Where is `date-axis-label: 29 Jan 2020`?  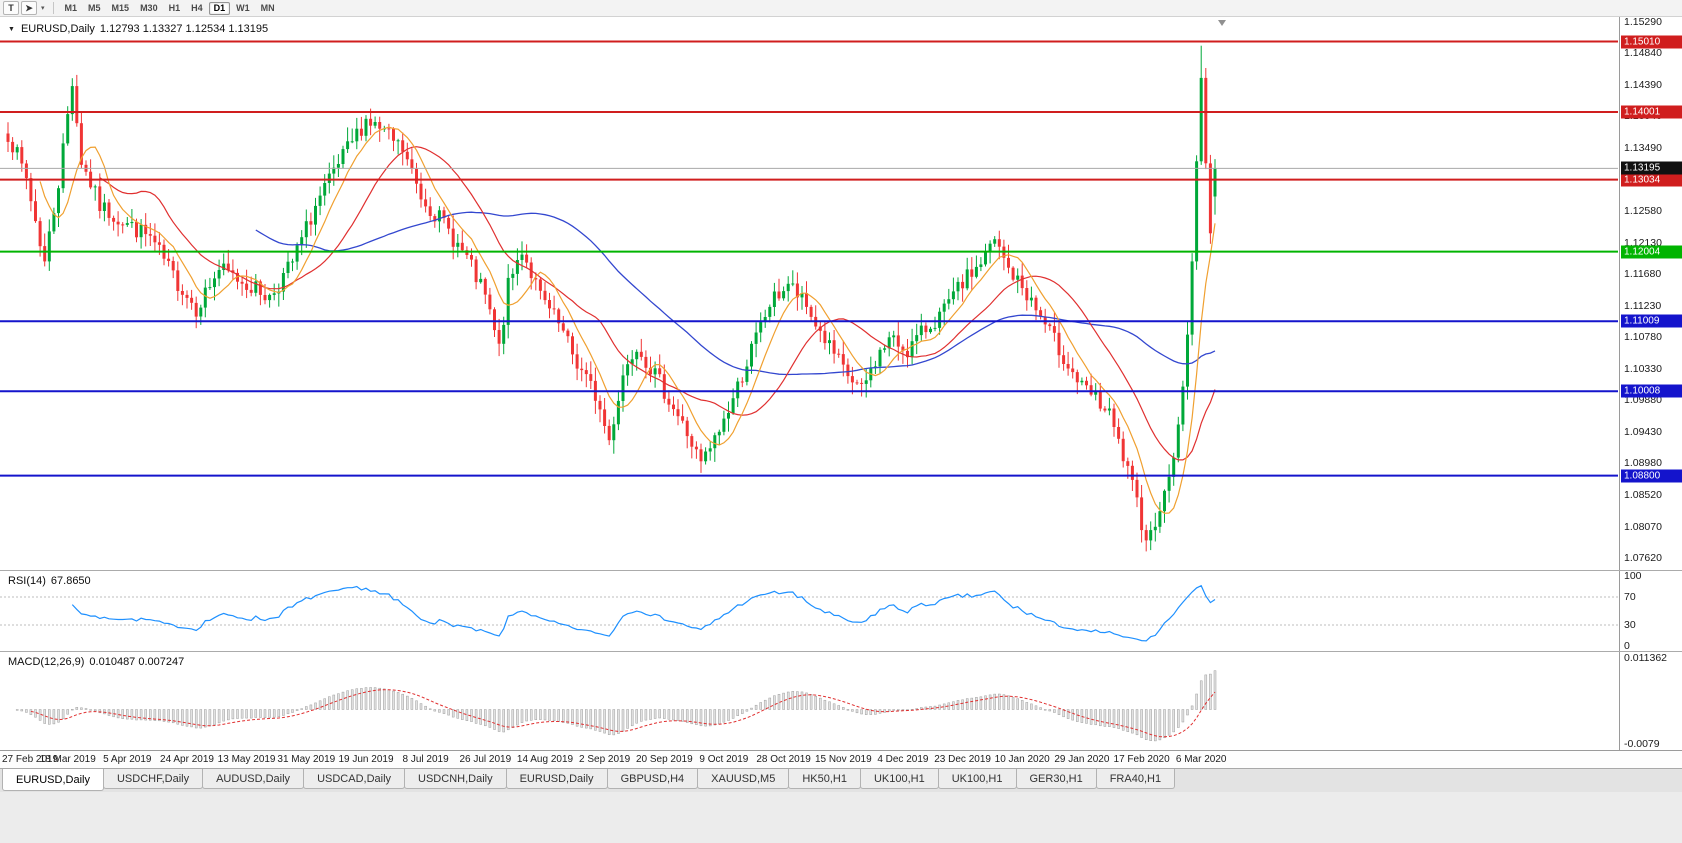 date-axis-label: 29 Jan 2020 is located at coordinates (1082, 759).